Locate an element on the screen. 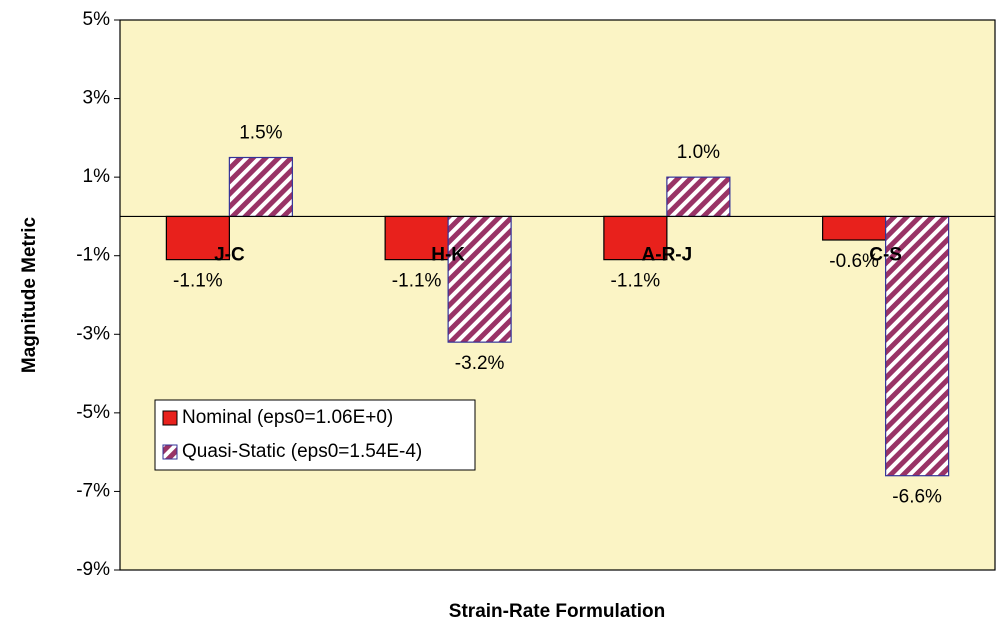 This screenshot has height=628, width=997. y-tick-label: -3% is located at coordinates (93, 333).